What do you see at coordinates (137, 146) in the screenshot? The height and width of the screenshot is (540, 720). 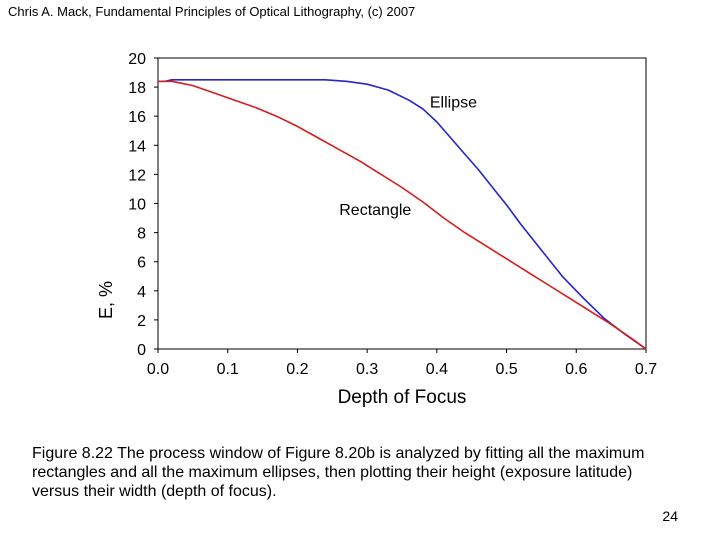 I see `y-tick-label: 14` at bounding box center [137, 146].